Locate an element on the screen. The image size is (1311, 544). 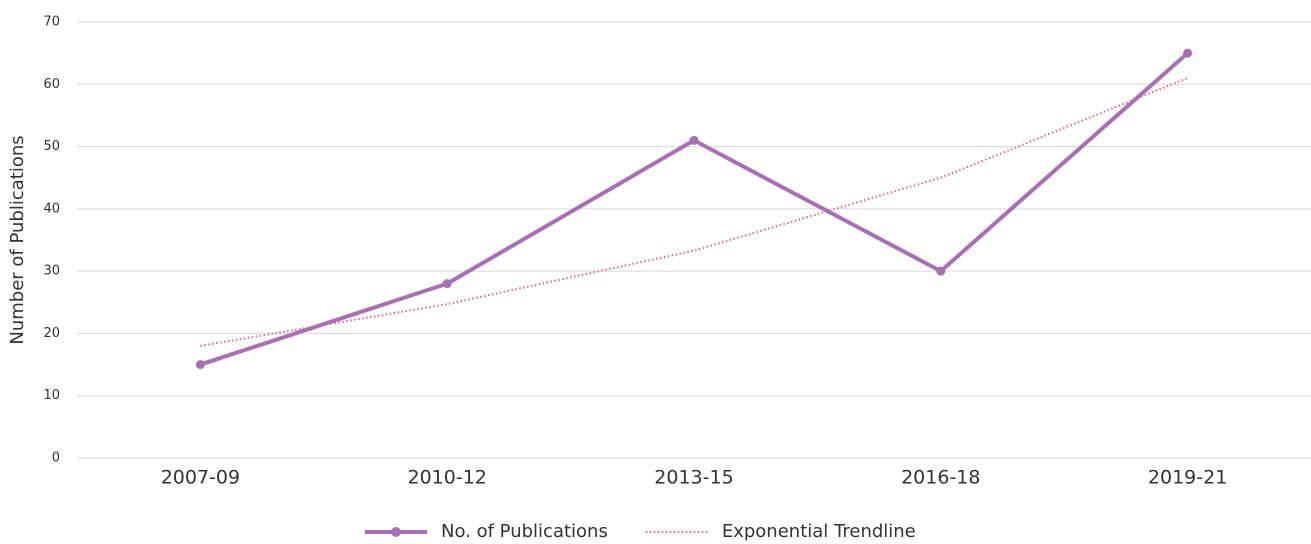
y-tick-label: 60 is located at coordinates (51, 84).